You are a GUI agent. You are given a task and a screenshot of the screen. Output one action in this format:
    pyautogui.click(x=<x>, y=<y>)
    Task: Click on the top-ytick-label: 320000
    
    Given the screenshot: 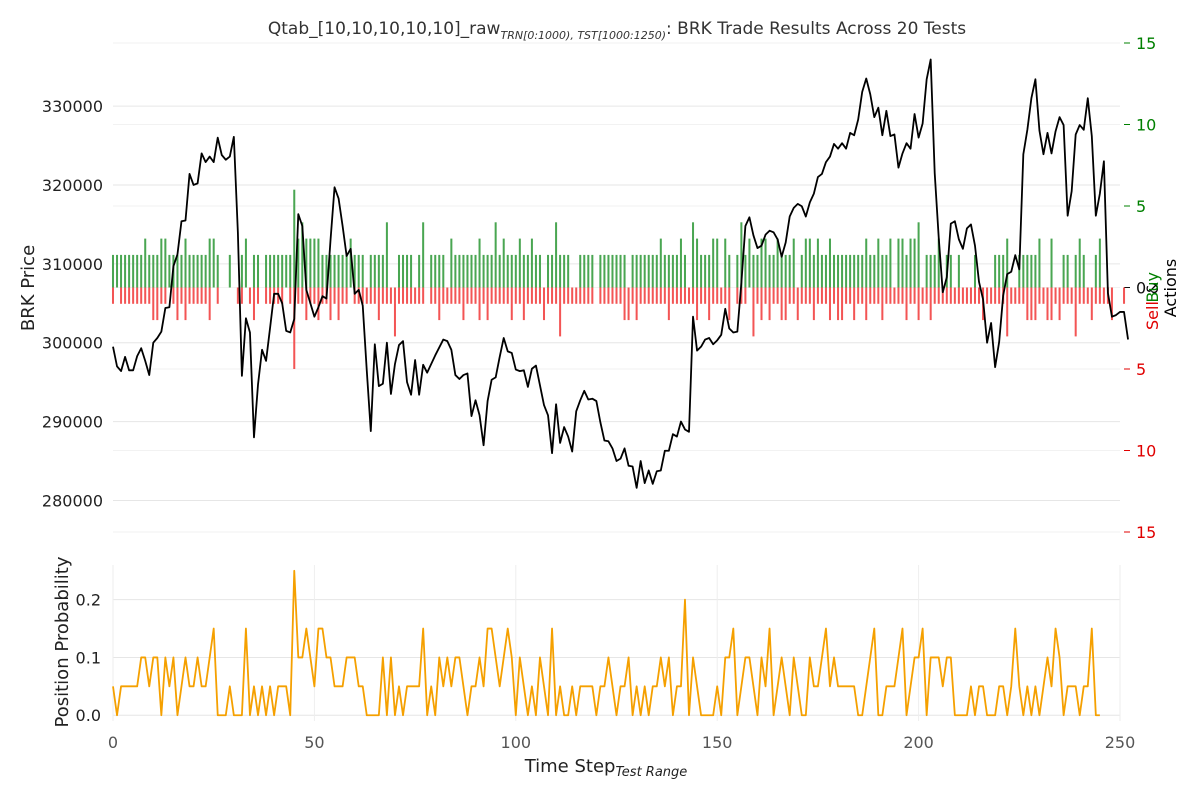 What is the action you would take?
    pyautogui.click(x=72, y=185)
    